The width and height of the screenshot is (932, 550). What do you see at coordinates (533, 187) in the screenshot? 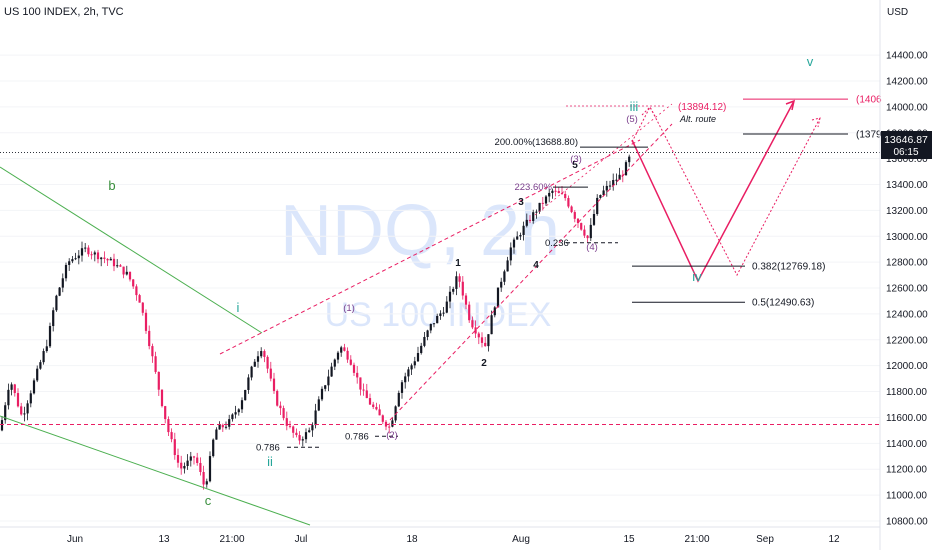
I see `fib-label-223: 223.60%` at bounding box center [533, 187].